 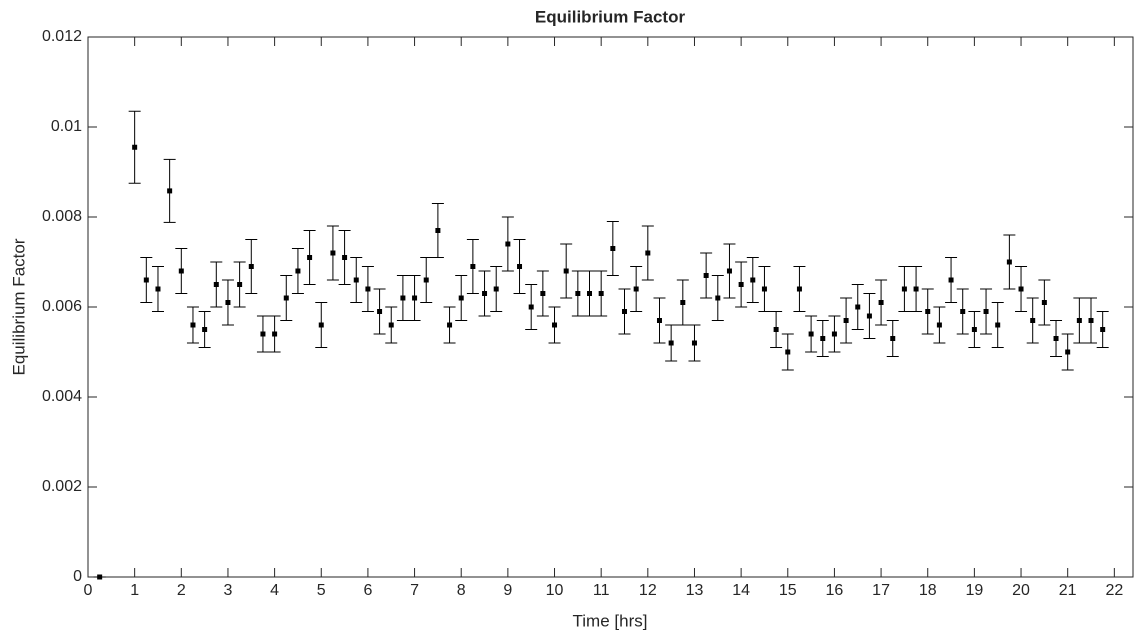 I want to click on x-tick-label: 14, so click(x=741, y=590).